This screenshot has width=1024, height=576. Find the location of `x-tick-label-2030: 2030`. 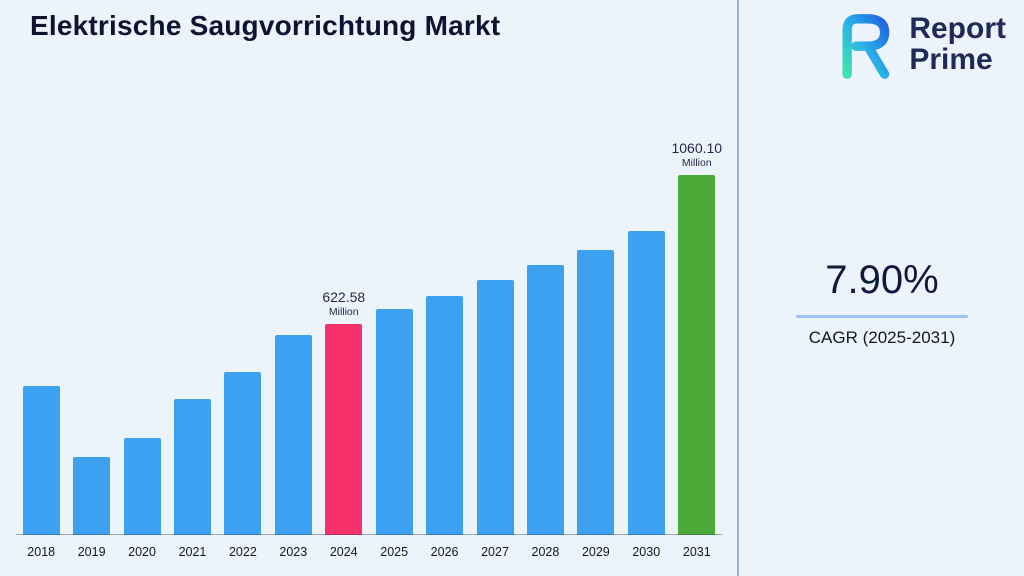

x-tick-label-2030: 2030 is located at coordinates (646, 551).